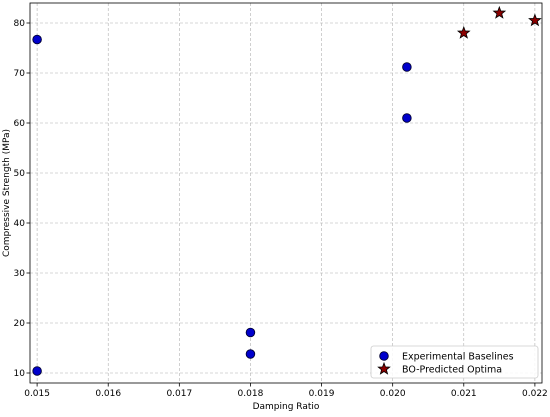 This screenshot has height=417, width=550. What do you see at coordinates (286, 407) in the screenshot?
I see `x-axis-label: Damping Ratio` at bounding box center [286, 407].